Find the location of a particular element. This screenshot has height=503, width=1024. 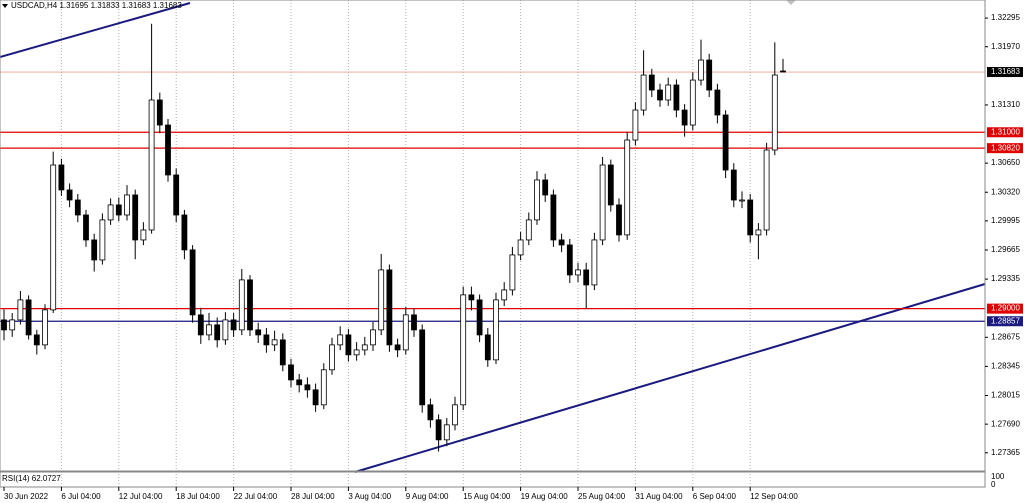

y-tick-label: 1.30650 is located at coordinates (1005, 162).